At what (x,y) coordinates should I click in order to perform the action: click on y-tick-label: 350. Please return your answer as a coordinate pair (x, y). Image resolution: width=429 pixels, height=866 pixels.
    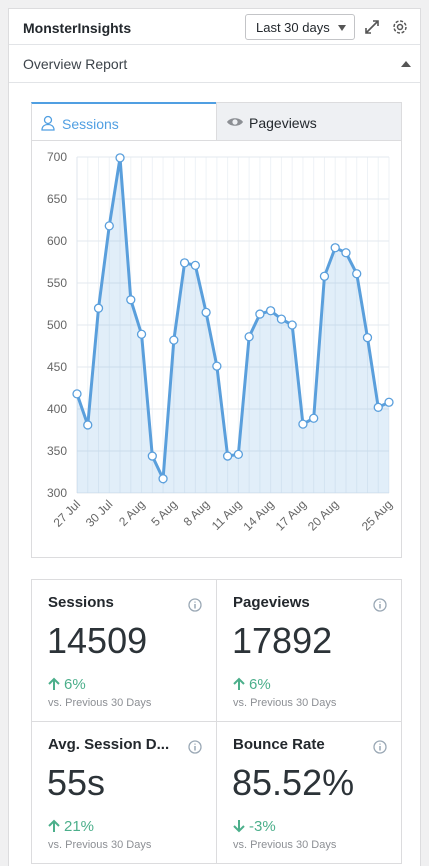
    Looking at the image, I should click on (57, 451).